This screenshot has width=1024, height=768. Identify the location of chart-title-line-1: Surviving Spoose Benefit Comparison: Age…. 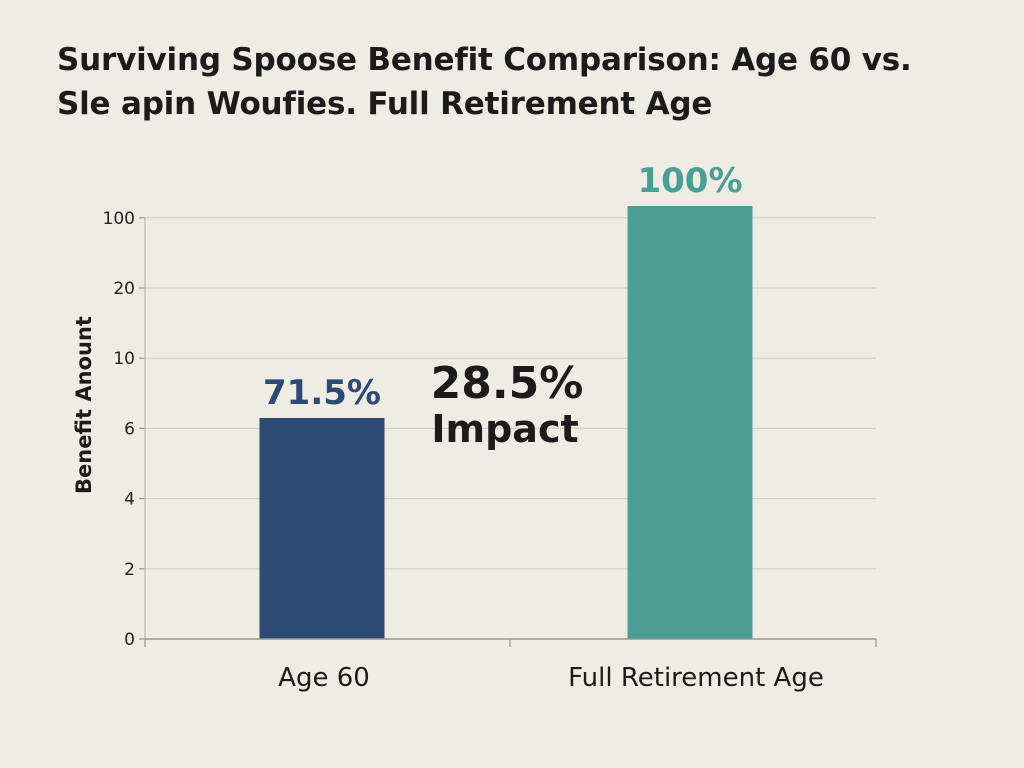
(484, 60).